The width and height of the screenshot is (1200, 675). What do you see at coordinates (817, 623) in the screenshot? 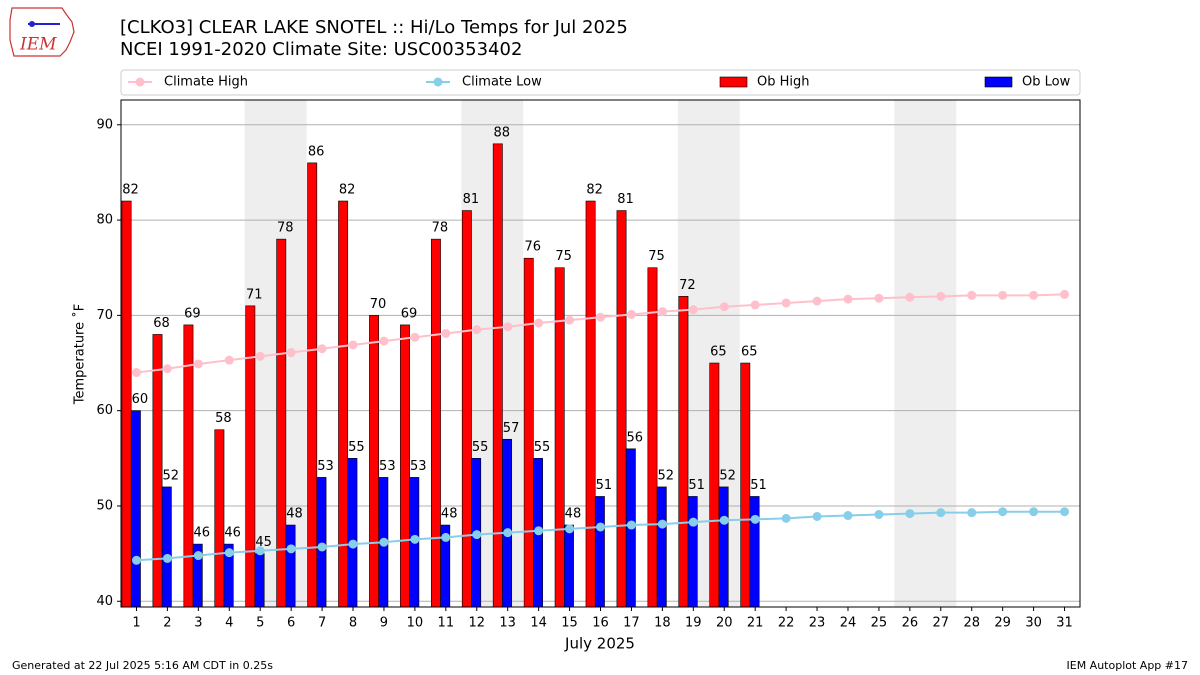
I see `x-tick-label: 23` at bounding box center [817, 623].